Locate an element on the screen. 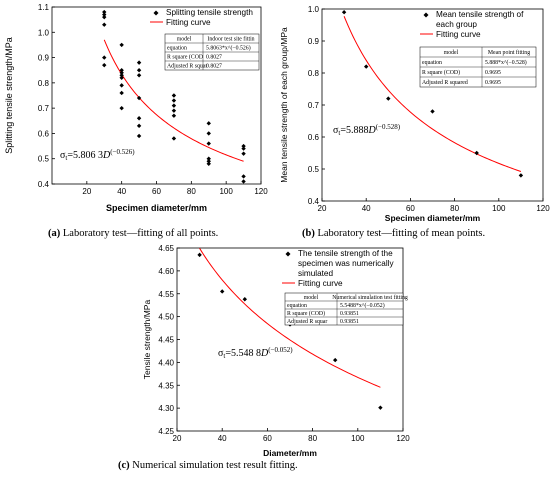 This screenshot has height=479, width=550. y-tick-label: 4.65 is located at coordinates (166, 248).